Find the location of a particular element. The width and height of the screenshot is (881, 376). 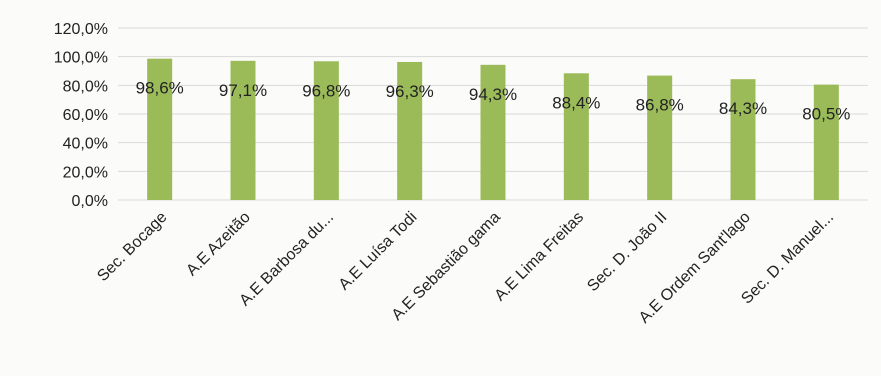

x-category-label: A.E Azeitão is located at coordinates (218, 244).